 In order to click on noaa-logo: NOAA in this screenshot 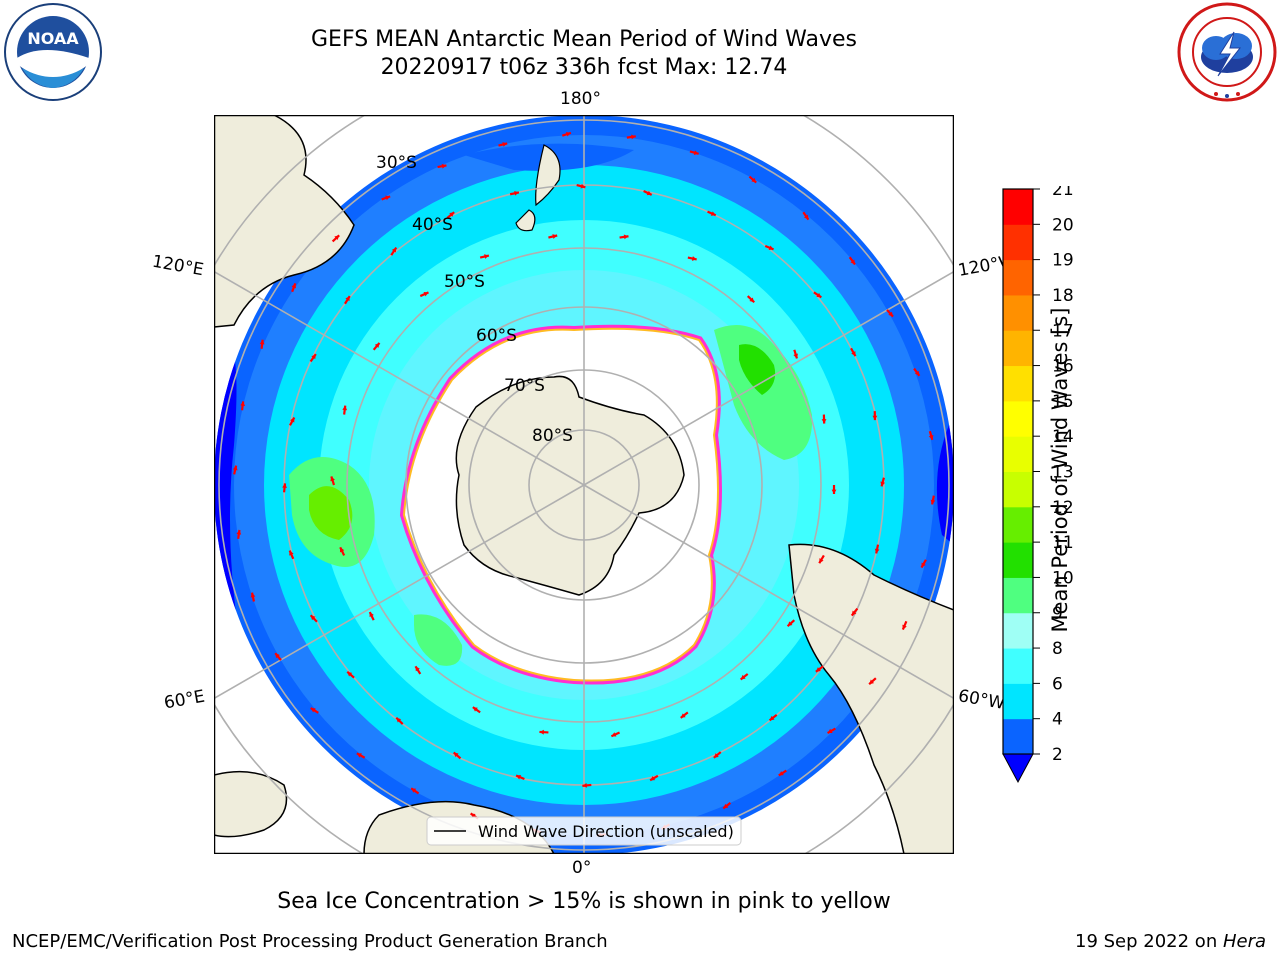, I will do `click(53, 52)`.